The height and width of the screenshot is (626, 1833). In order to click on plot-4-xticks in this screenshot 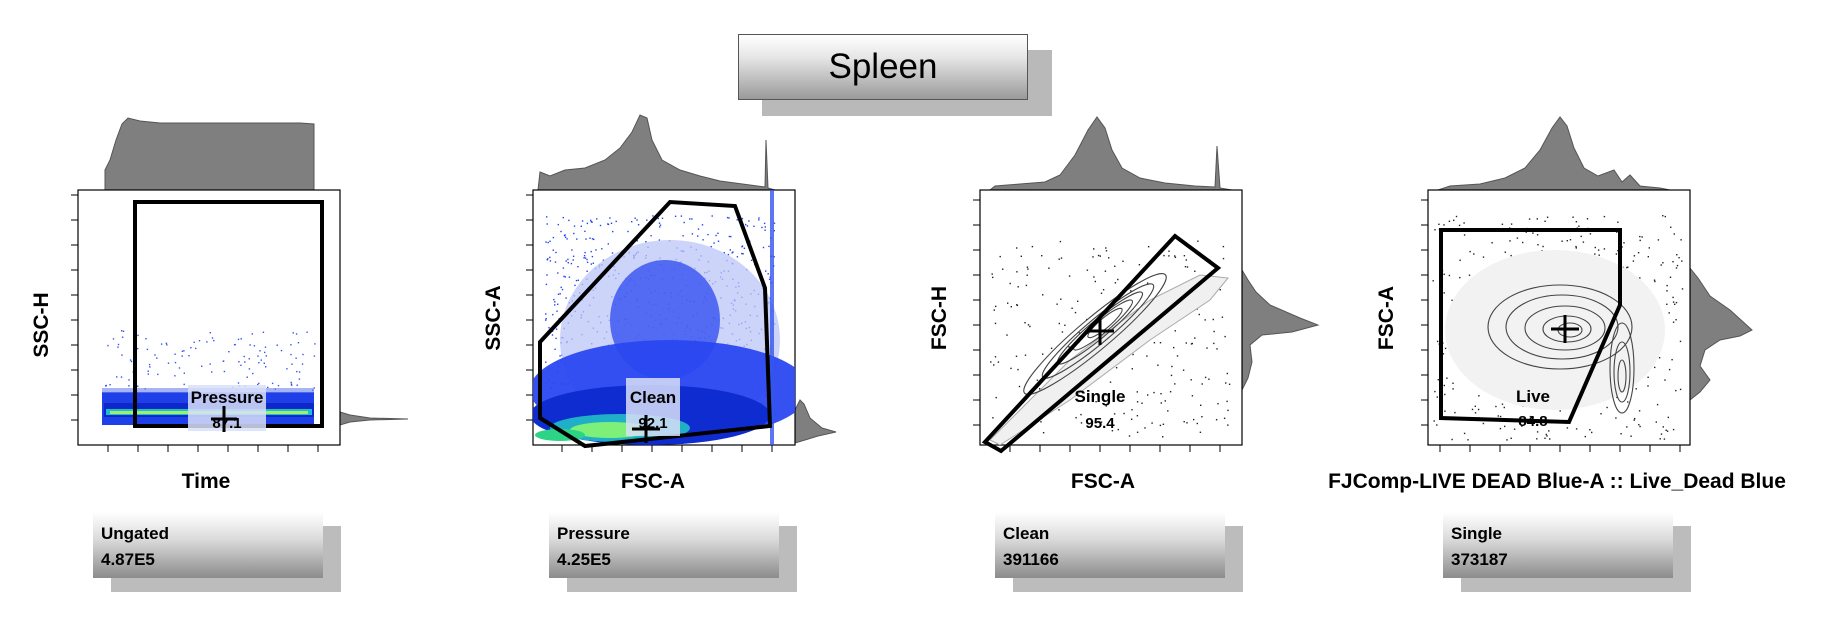, I will do `click(1560, 448)`.